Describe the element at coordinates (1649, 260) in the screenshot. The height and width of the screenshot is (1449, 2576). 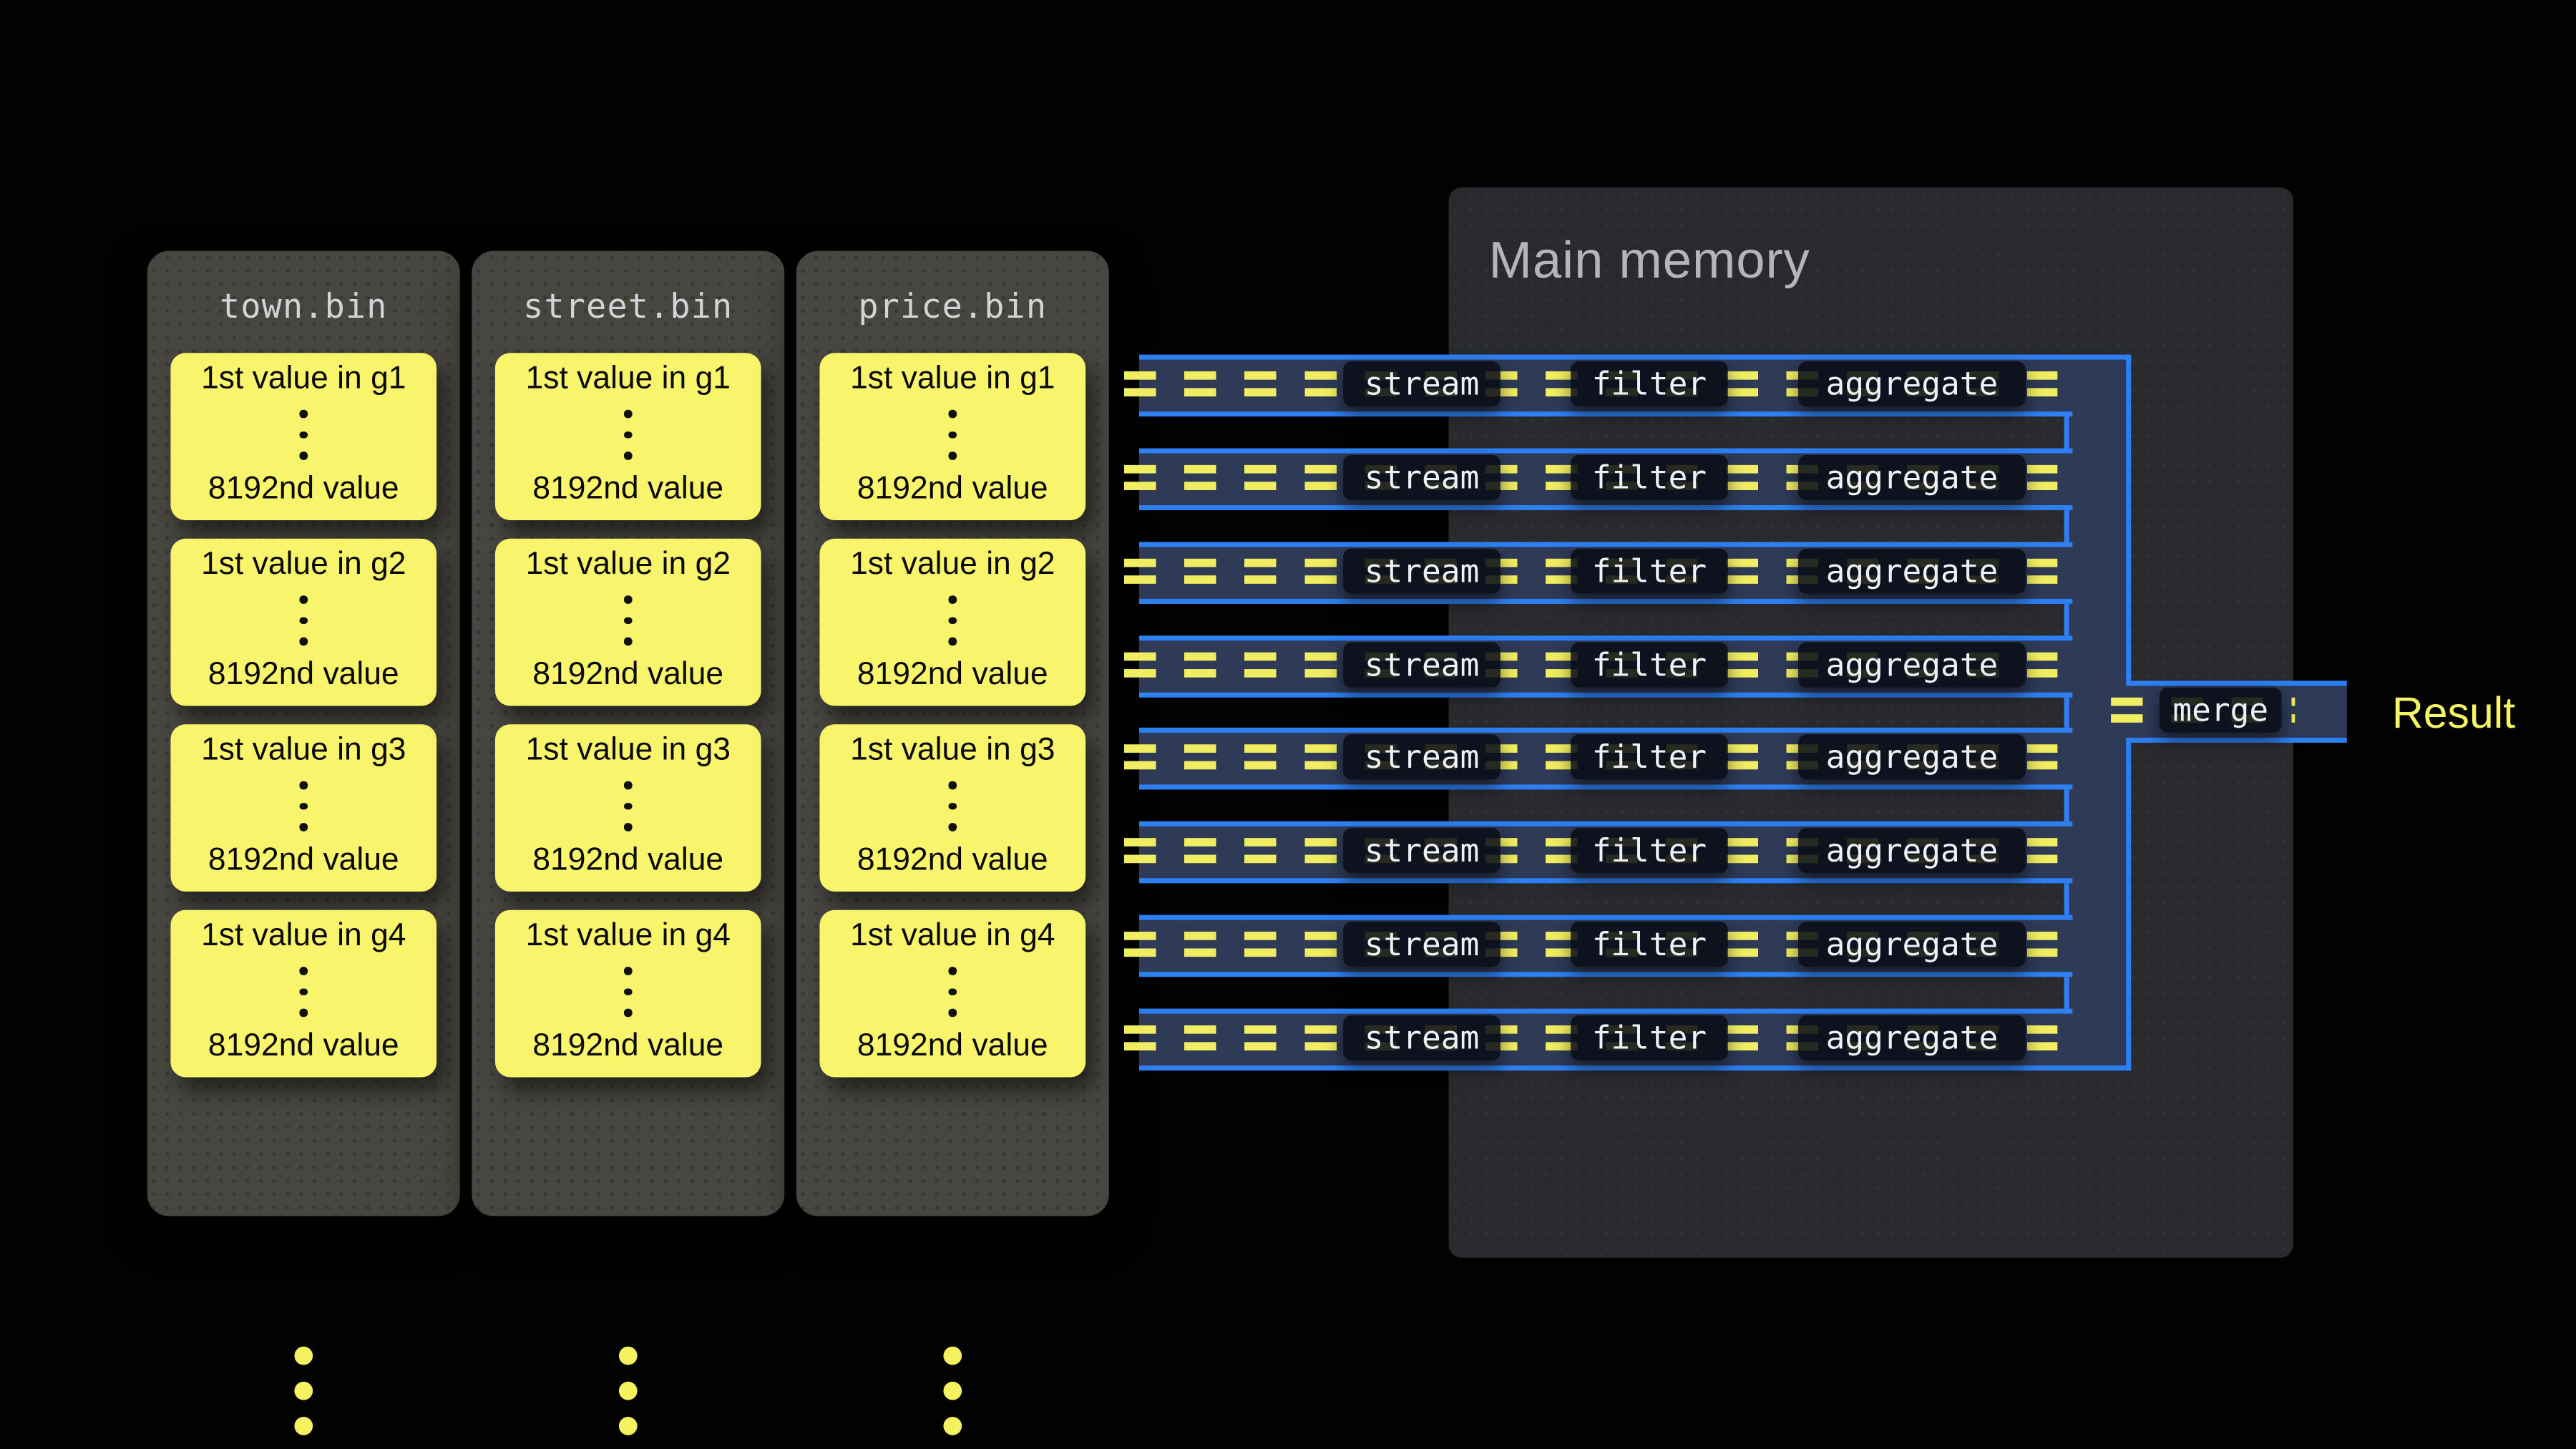
I see `main-memory-title: Main memory` at that location.